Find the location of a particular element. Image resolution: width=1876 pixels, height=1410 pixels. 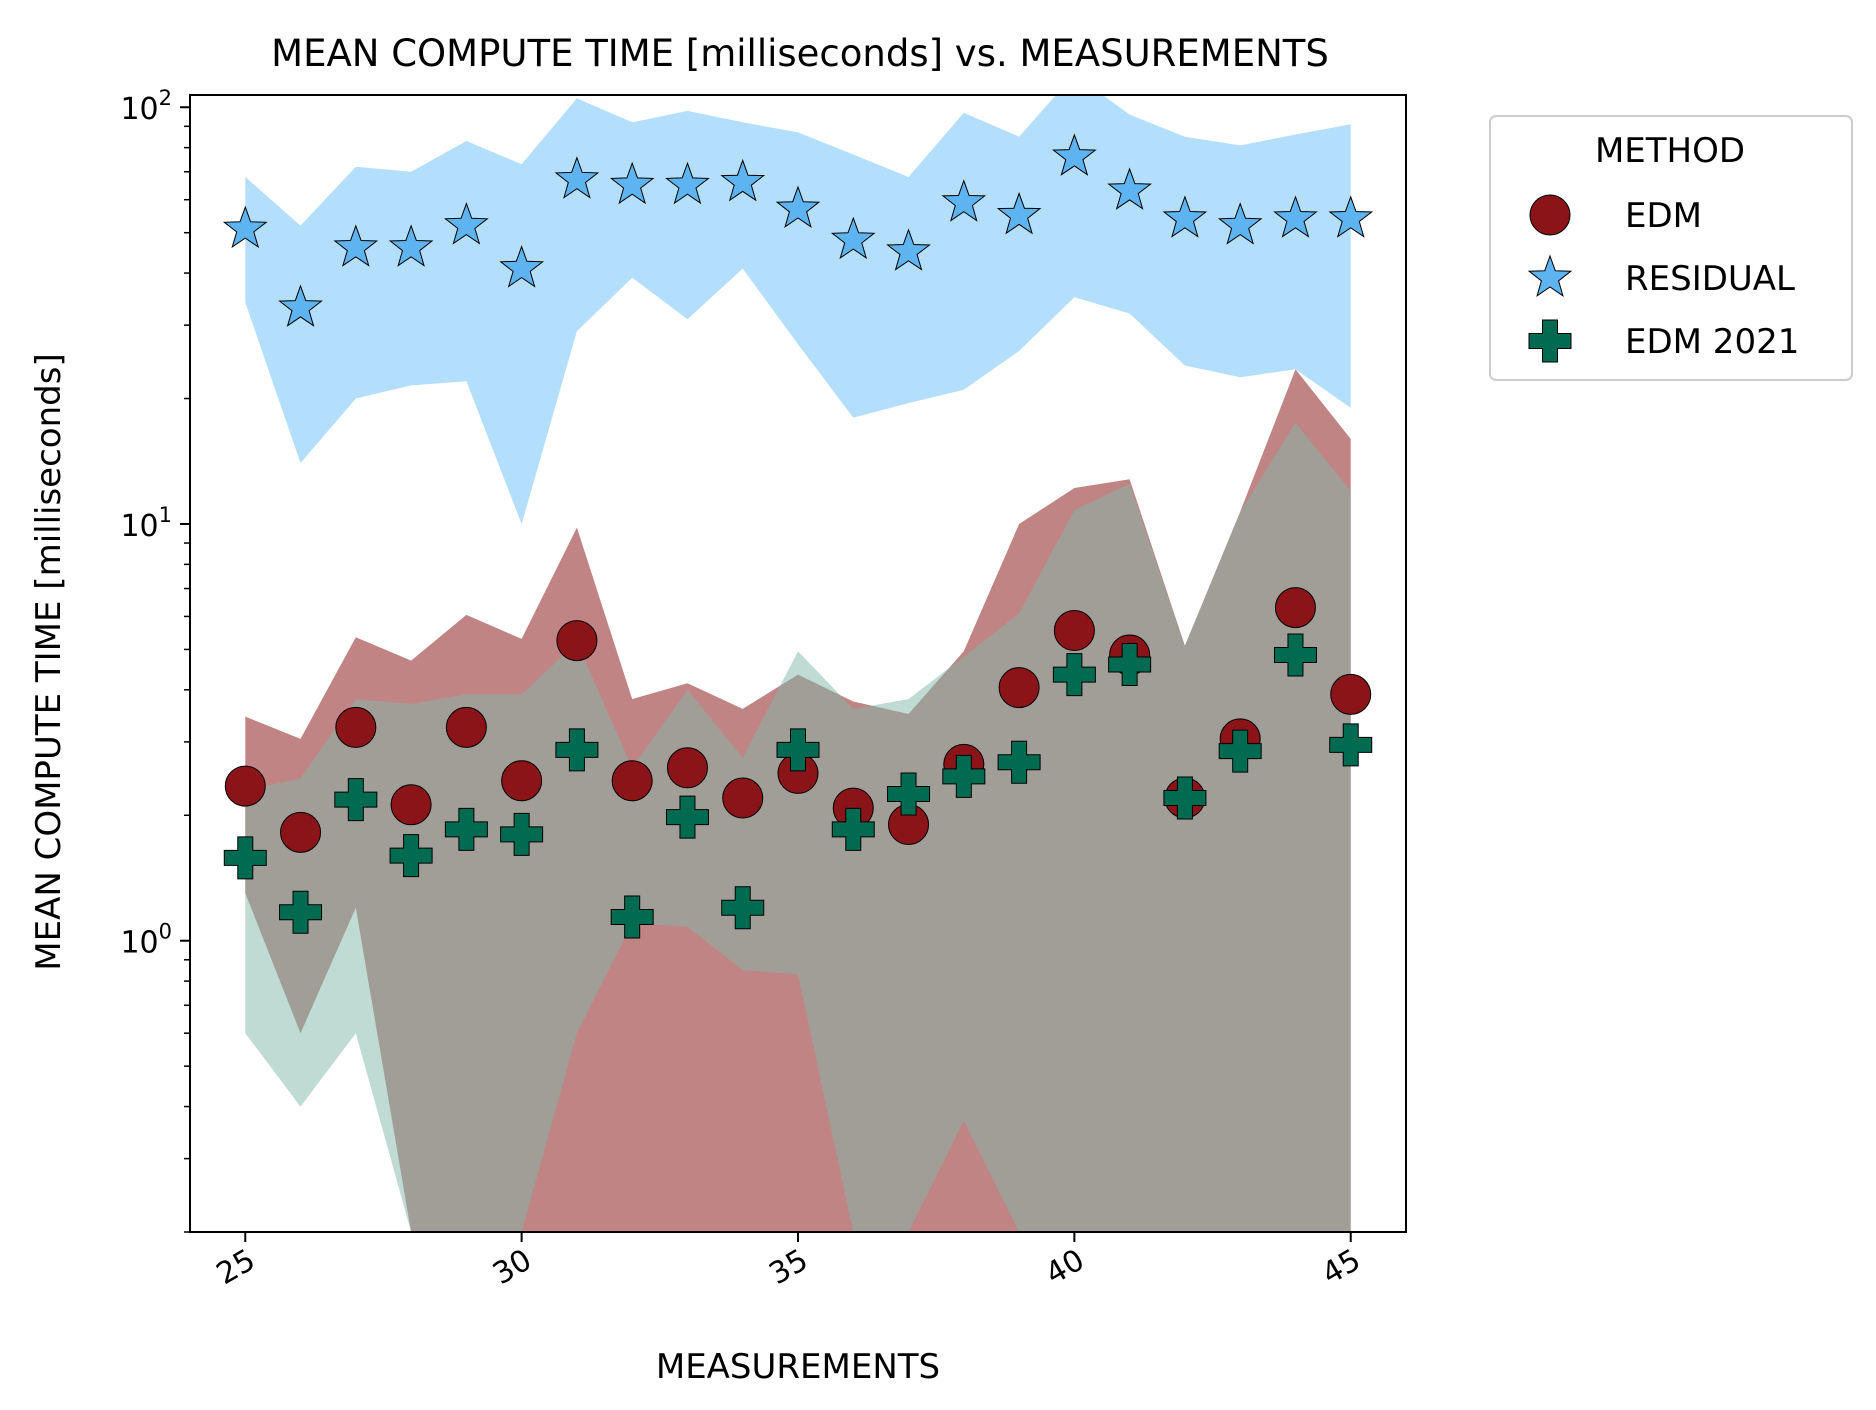

x-axis-label: MEASUREMENTS is located at coordinates (798, 1367).